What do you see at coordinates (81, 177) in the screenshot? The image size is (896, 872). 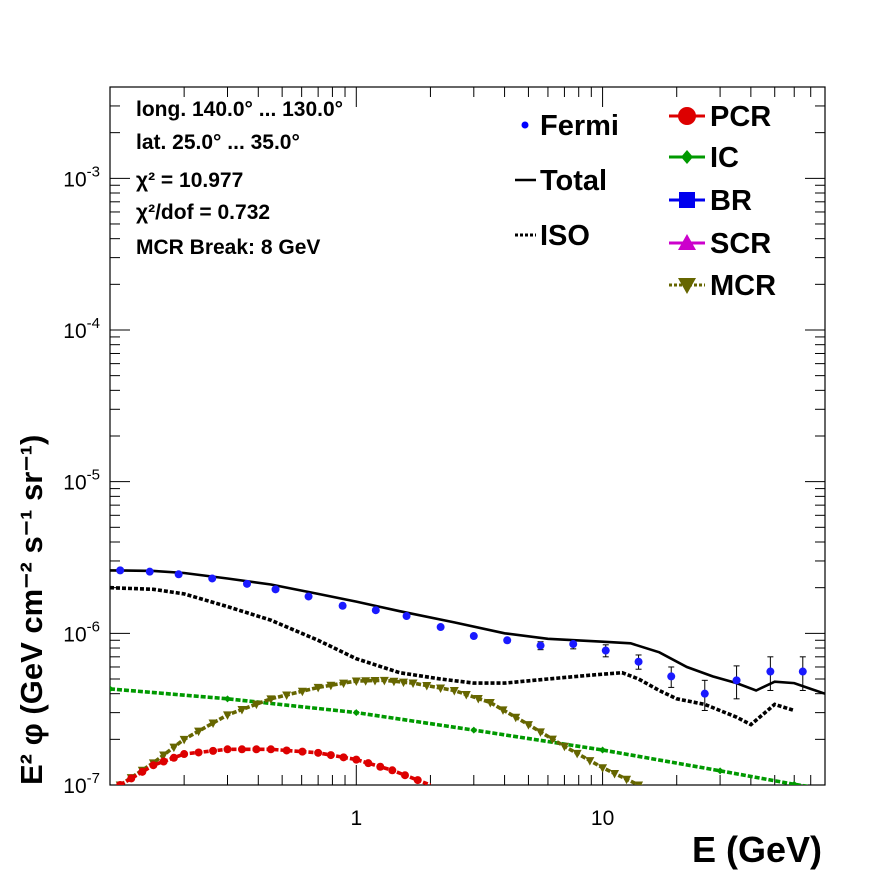 I see `y-tick-label: 10⁻³` at bounding box center [81, 177].